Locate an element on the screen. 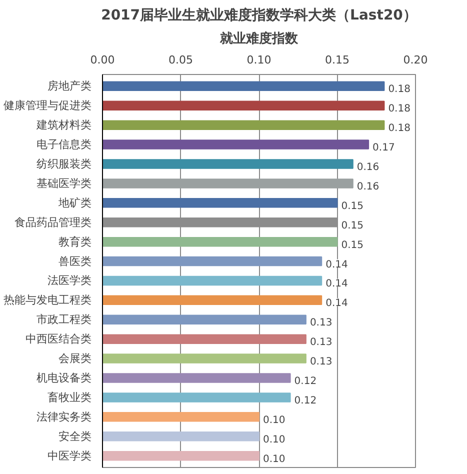 The width and height of the screenshot is (467, 474). y-tick-label: 基础医学类 is located at coordinates (64, 183).